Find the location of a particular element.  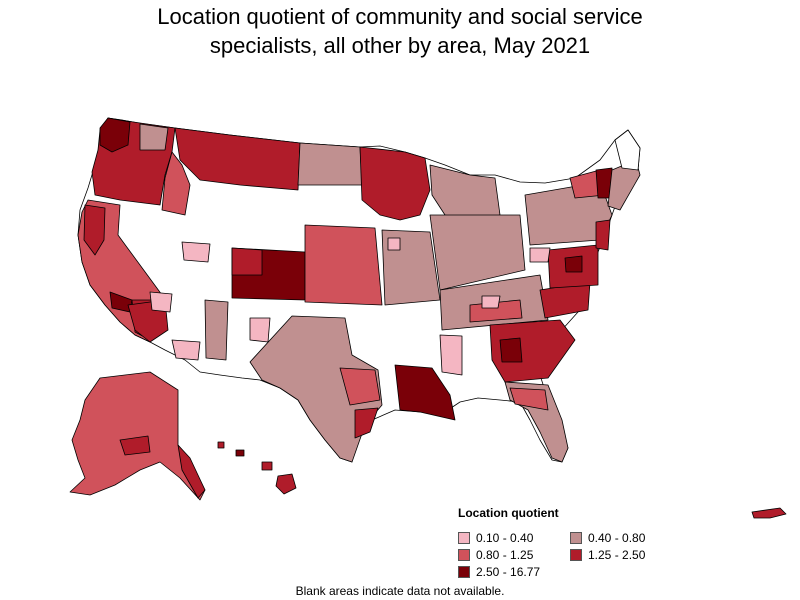

region-puerto-rico is located at coordinates (769, 513).